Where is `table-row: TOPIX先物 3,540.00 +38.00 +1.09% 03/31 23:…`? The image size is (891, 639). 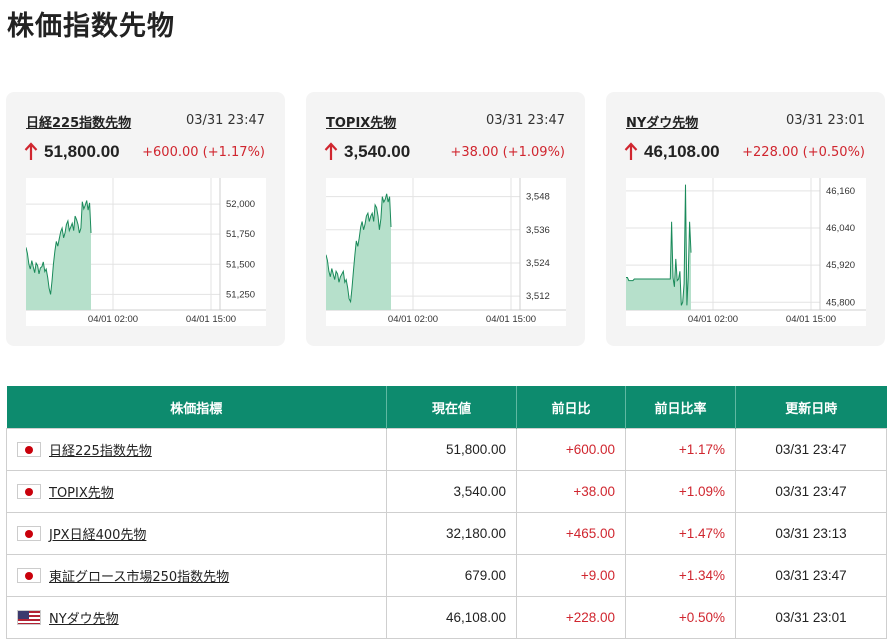 table-row: TOPIX先物 3,540.00 +38.00 +1.09% 03/31 23:… is located at coordinates (446, 491).